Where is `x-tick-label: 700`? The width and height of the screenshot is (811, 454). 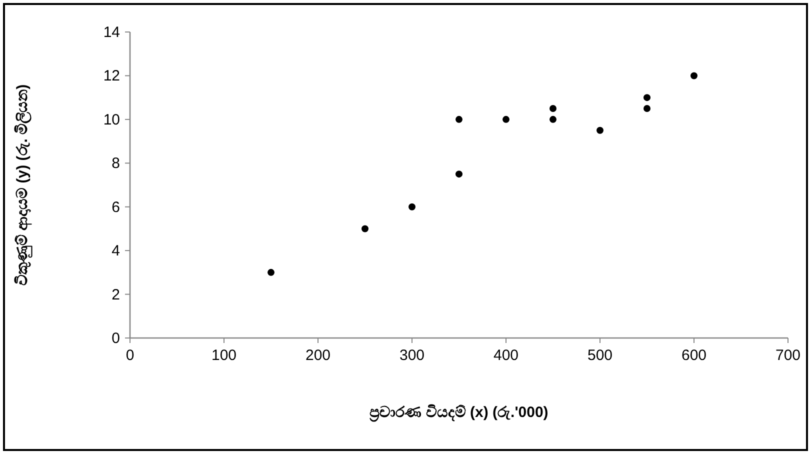 x-tick-label: 700 is located at coordinates (788, 355).